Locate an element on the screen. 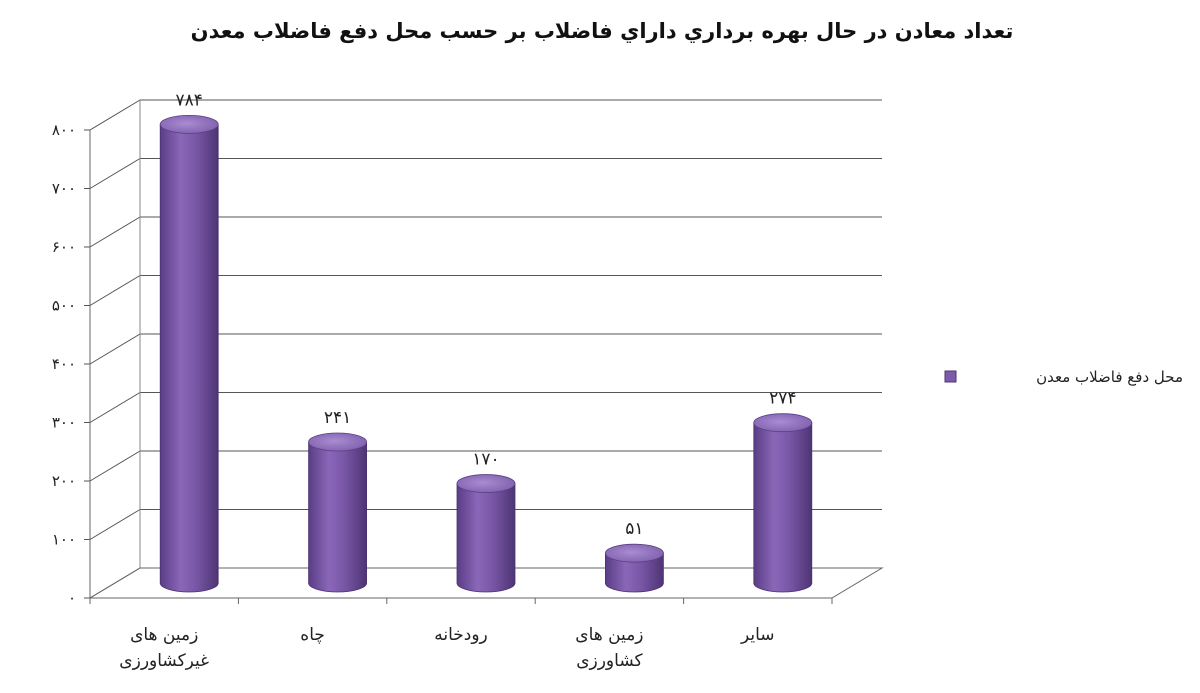 The width and height of the screenshot is (1200, 693). legend: محل دفع فاضلاب معدن is located at coordinates (1063, 377).